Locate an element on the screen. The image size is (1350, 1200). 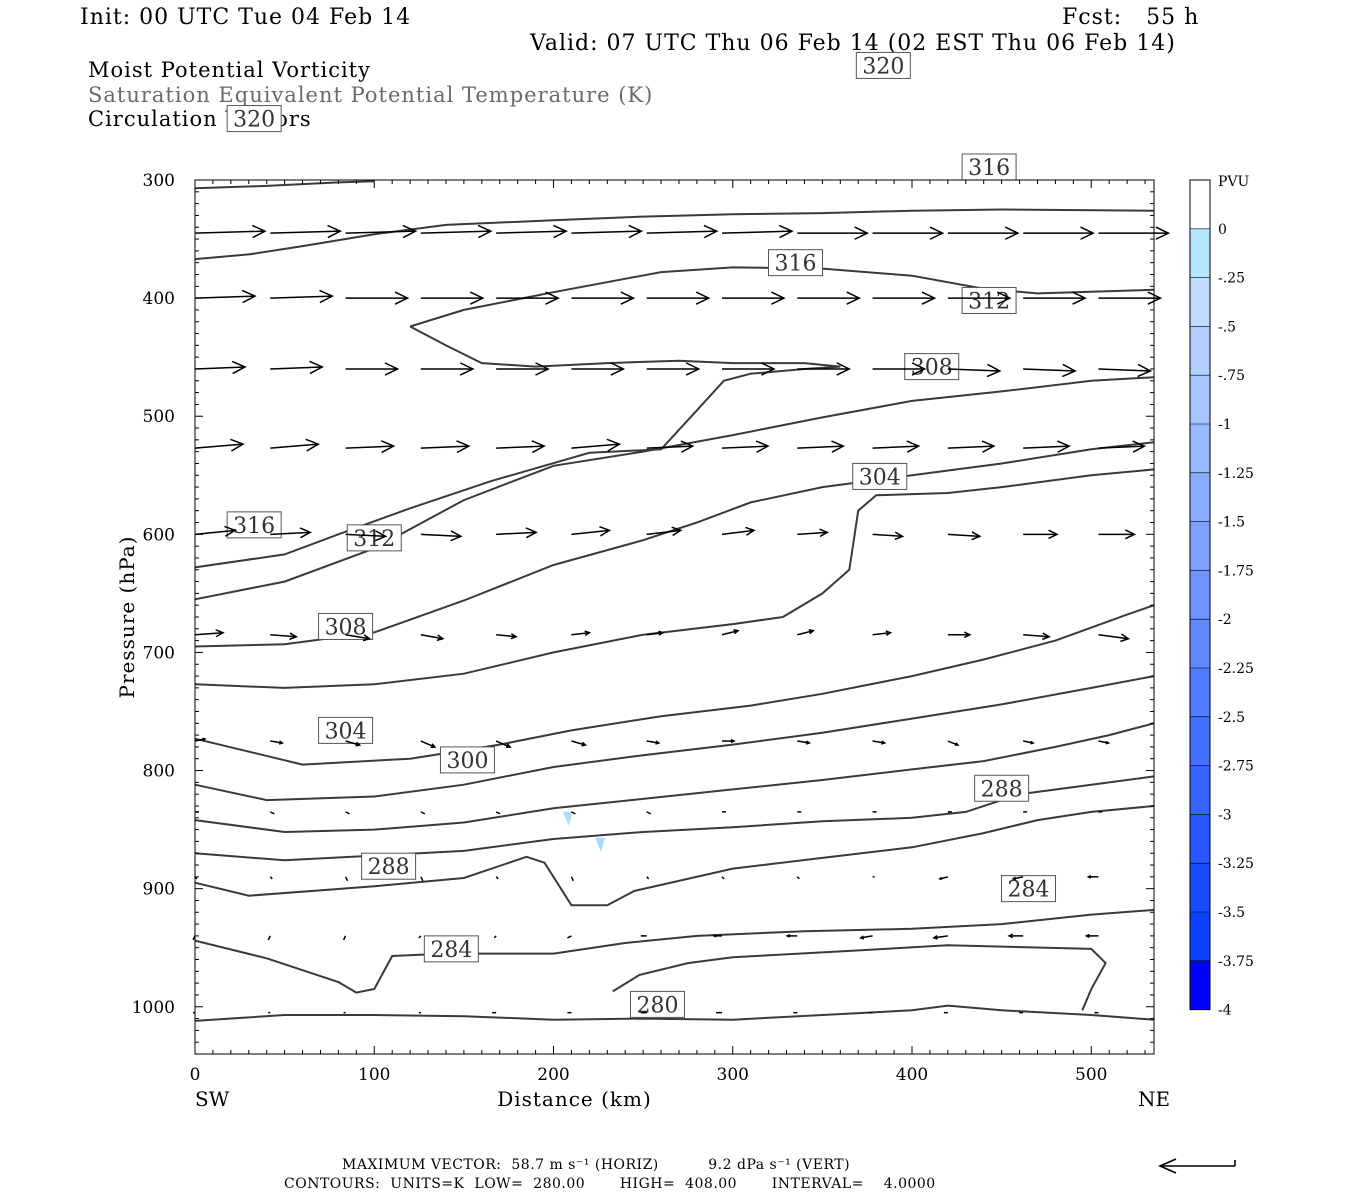
colorbar-label-15: -3.75 is located at coordinates (1236, 962).